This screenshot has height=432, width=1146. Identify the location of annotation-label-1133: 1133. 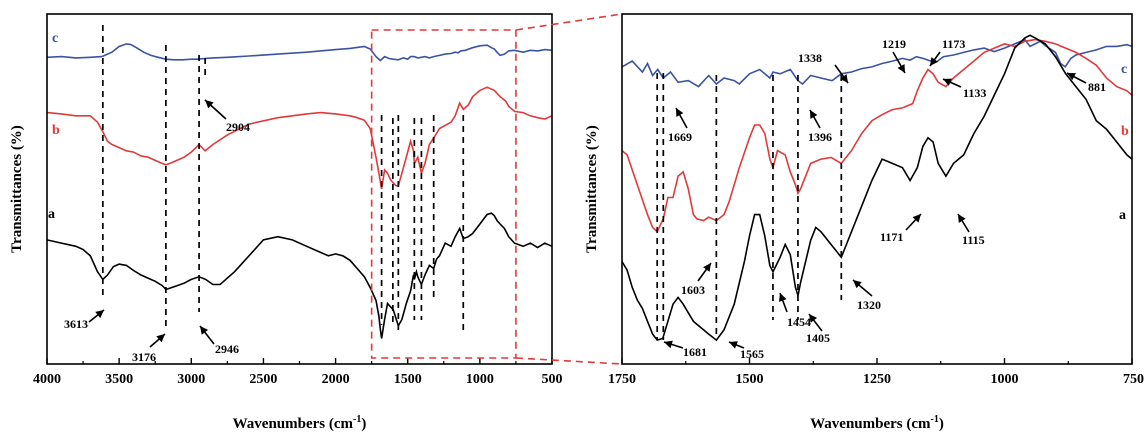
(974, 93).